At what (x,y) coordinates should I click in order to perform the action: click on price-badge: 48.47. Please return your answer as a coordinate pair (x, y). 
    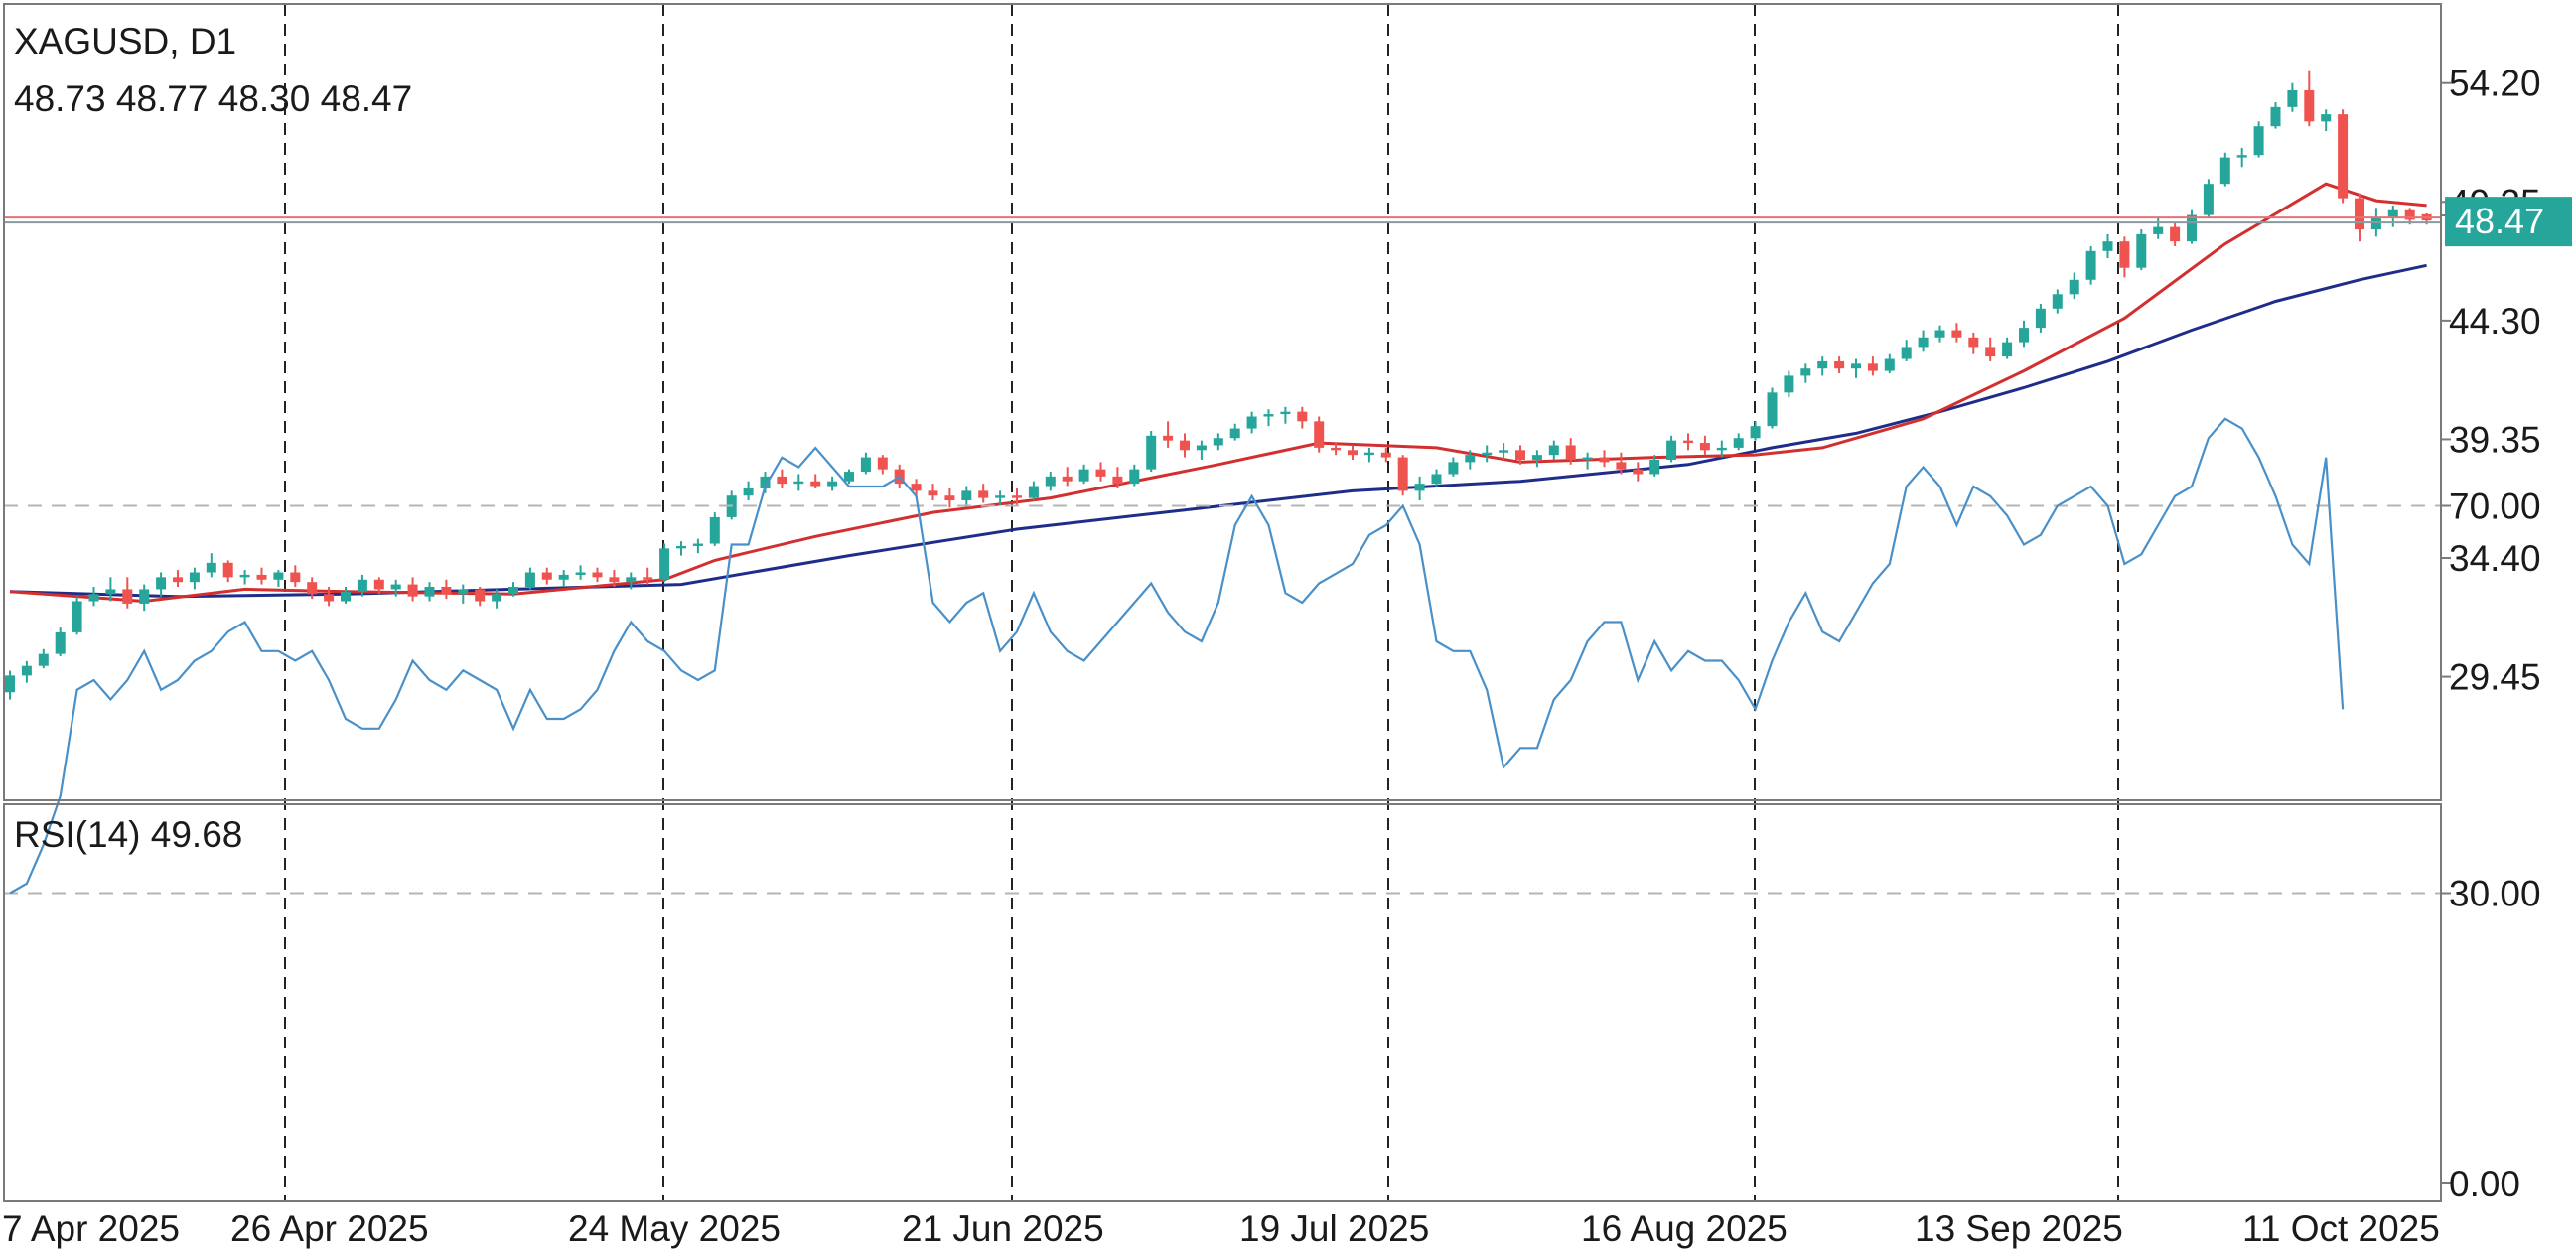
    Looking at the image, I should click on (2509, 222).